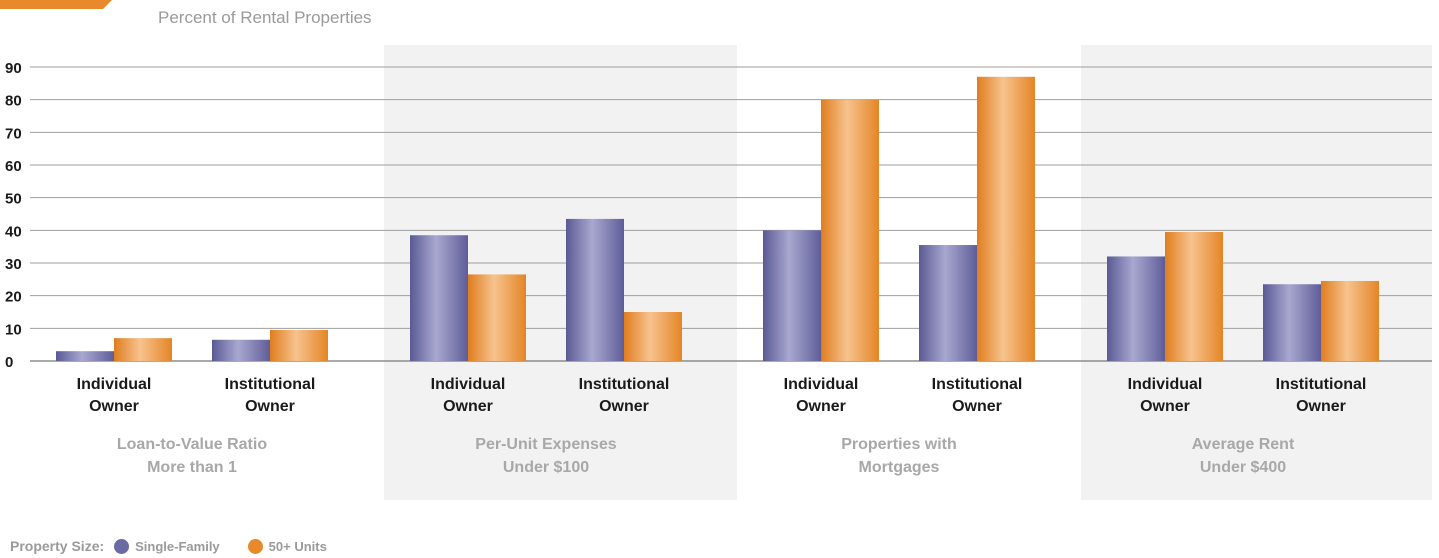 Image resolution: width=1439 pixels, height=558 pixels. Describe the element at coordinates (297, 546) in the screenshot. I see `legend-label-50plus-units: 50+ Units` at that location.